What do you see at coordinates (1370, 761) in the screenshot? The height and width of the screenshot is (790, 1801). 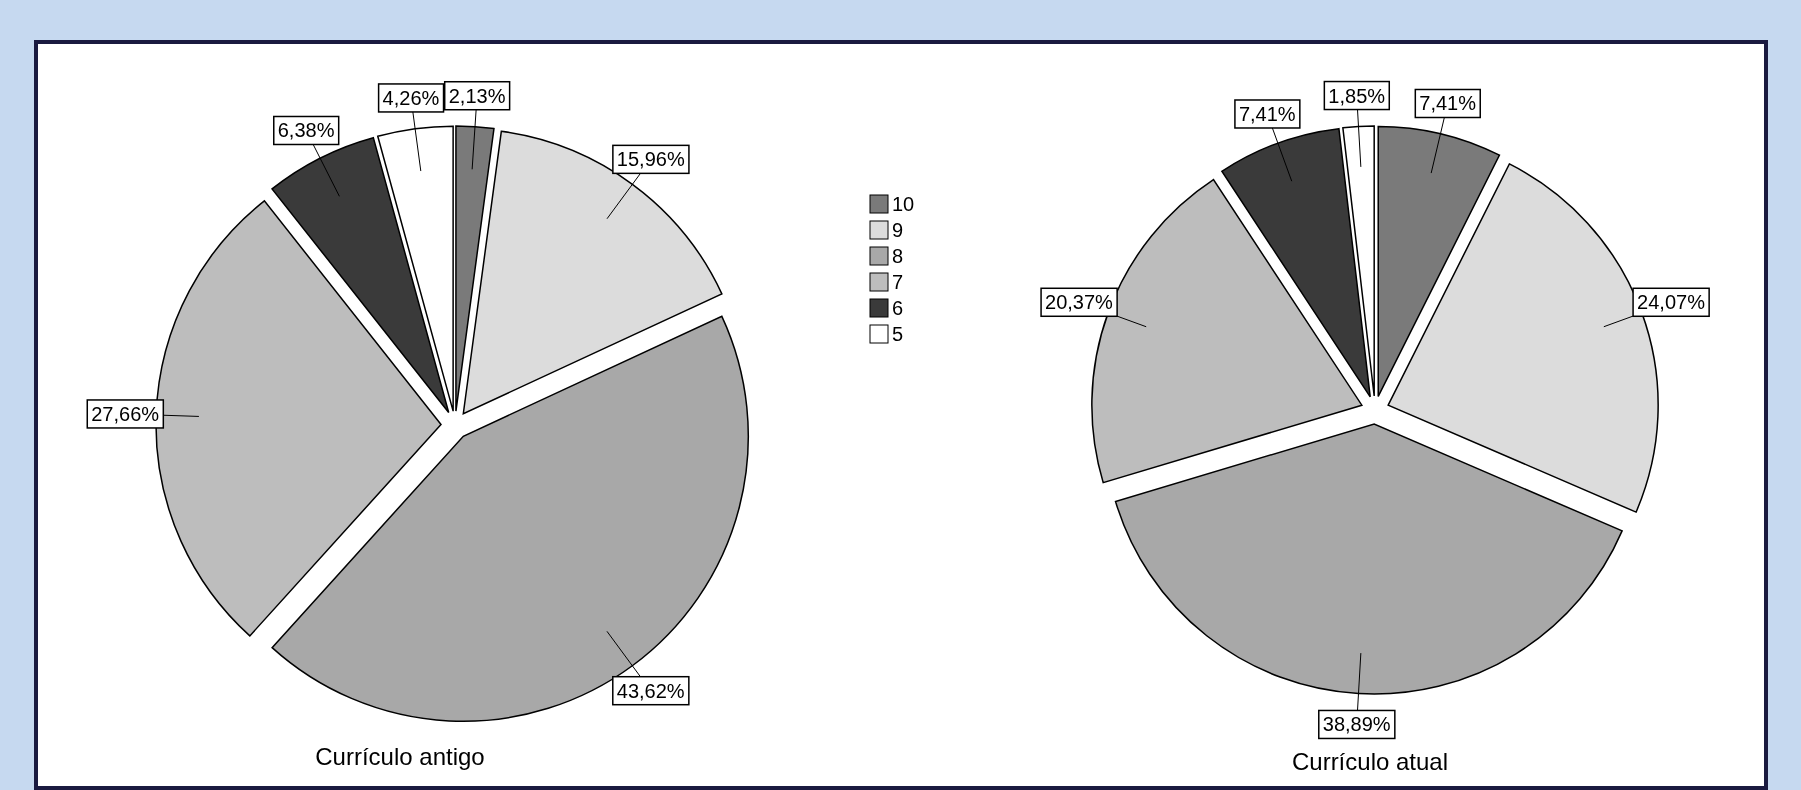 I see `text: Currículo atual` at bounding box center [1370, 761].